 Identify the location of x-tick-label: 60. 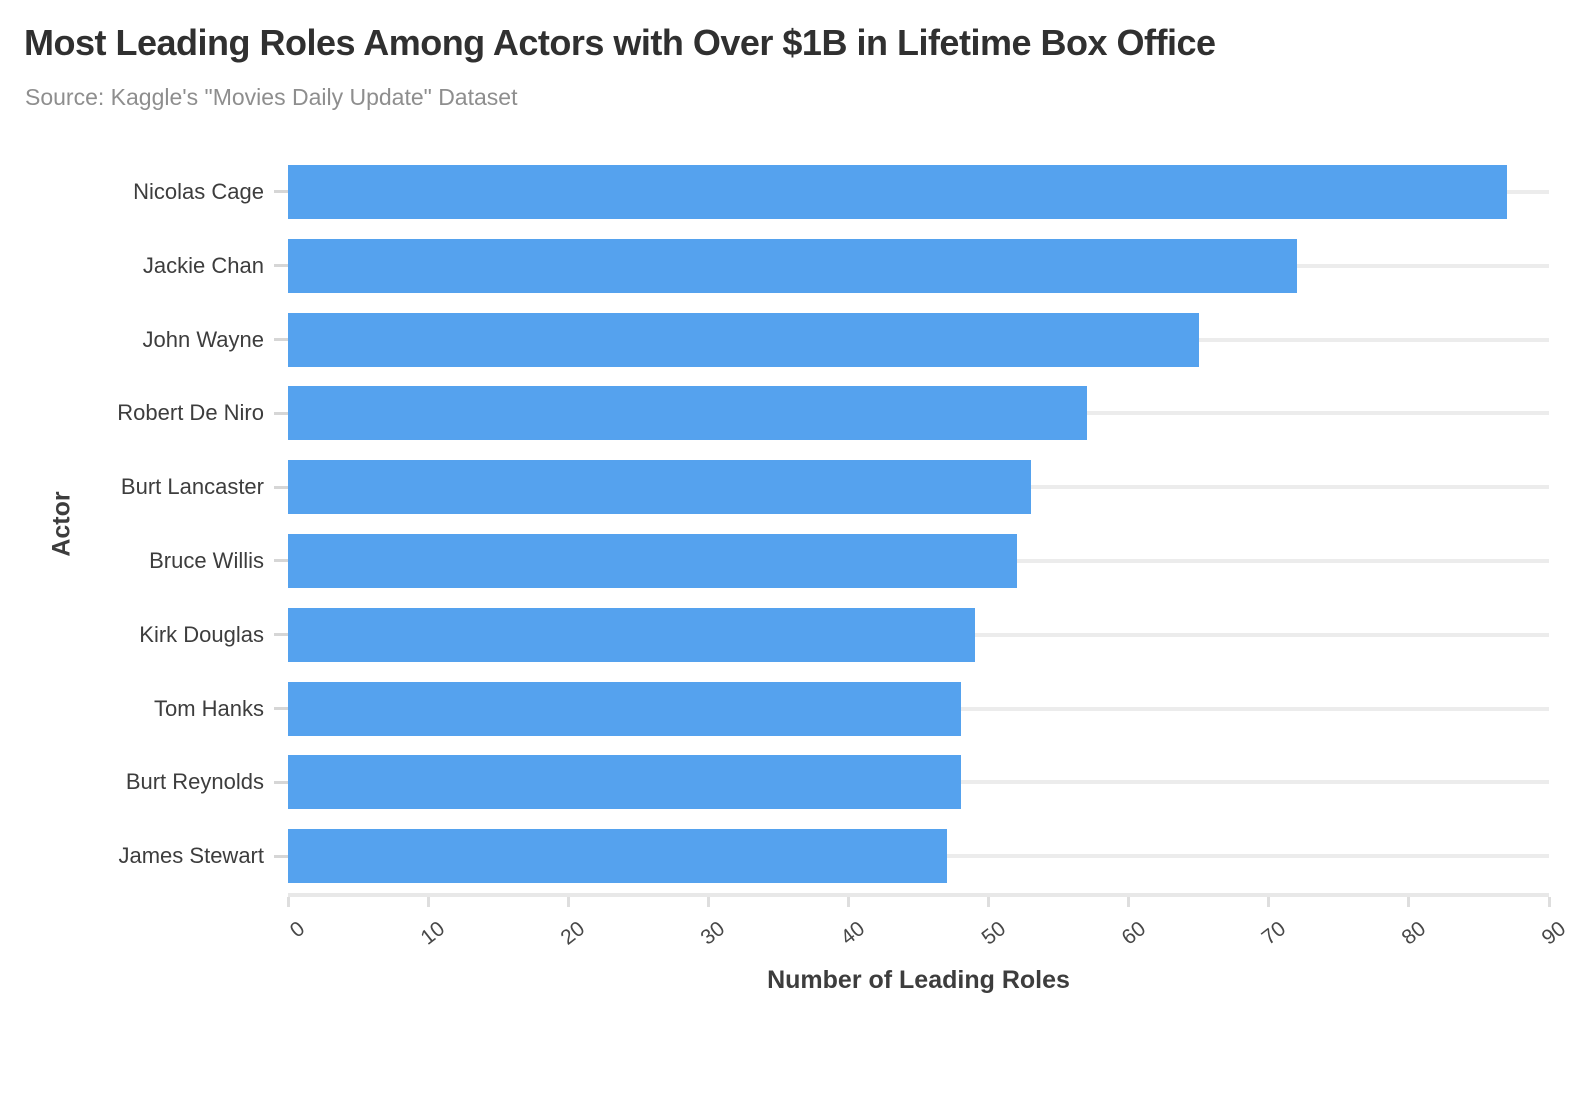
(1133, 933).